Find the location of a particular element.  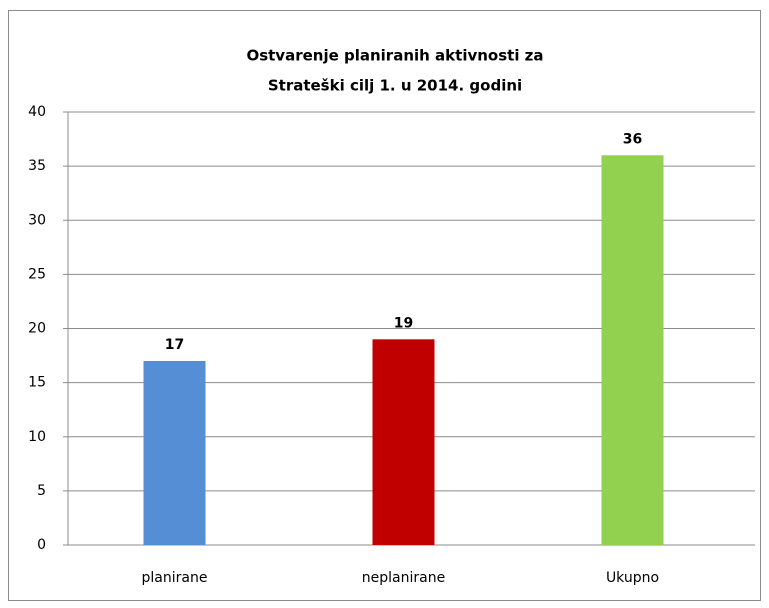

y-tick-label: 0 is located at coordinates (41, 545).